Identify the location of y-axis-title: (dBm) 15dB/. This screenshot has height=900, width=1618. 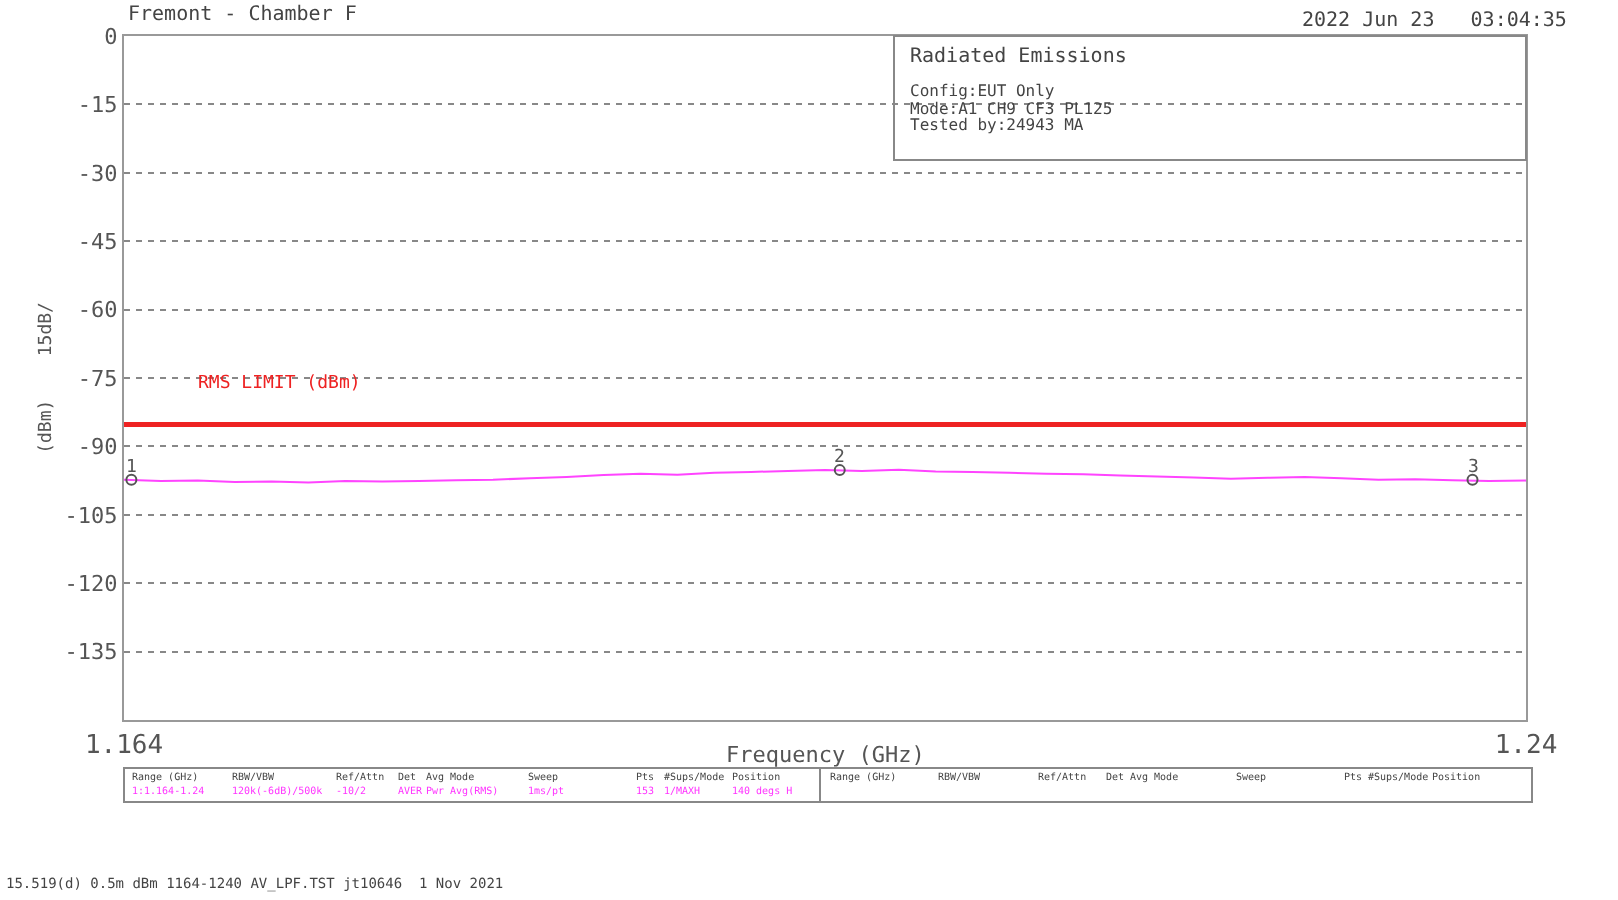
(47, 378).